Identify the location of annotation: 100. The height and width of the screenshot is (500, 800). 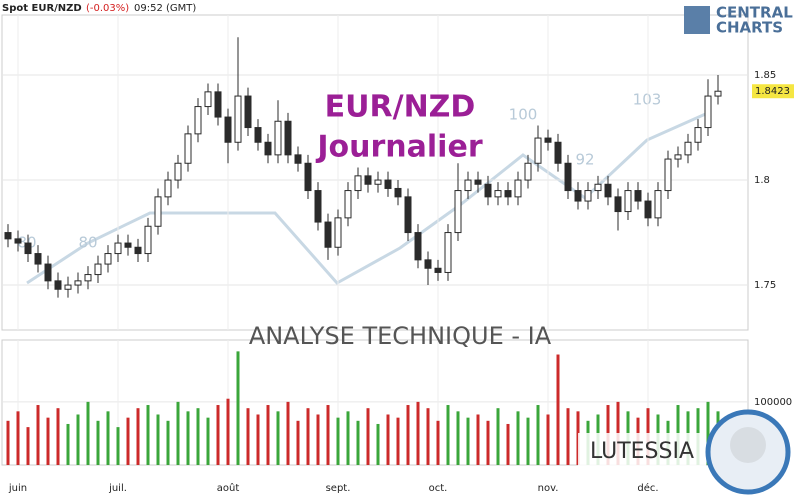
(523, 115).